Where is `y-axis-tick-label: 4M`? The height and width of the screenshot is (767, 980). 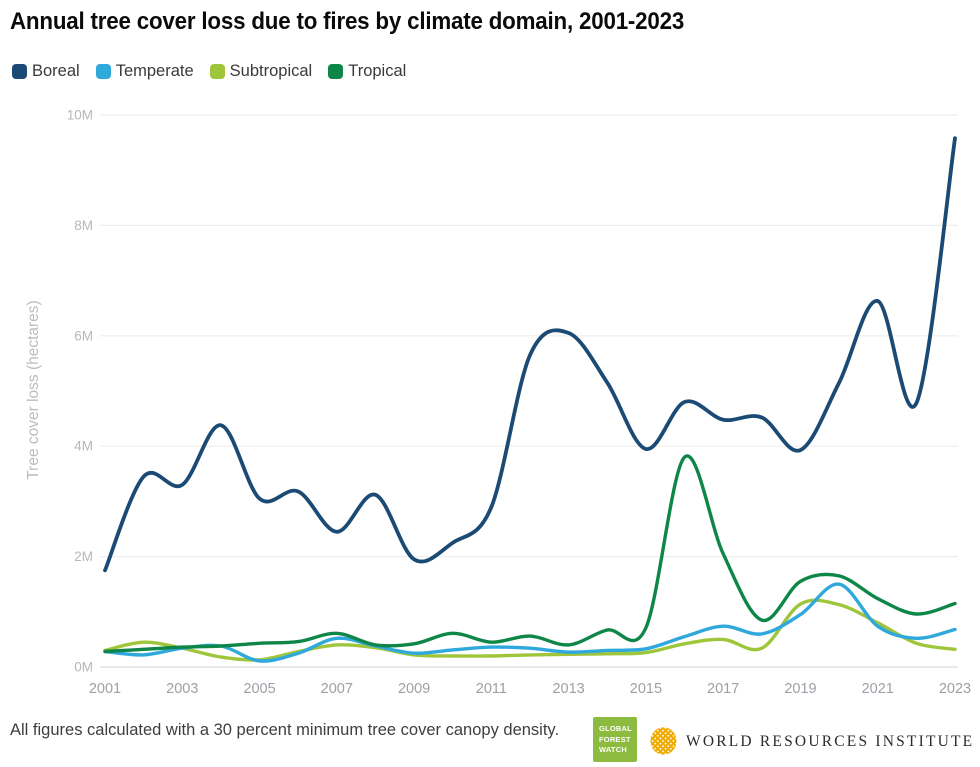 y-axis-tick-label: 4M is located at coordinates (83, 446).